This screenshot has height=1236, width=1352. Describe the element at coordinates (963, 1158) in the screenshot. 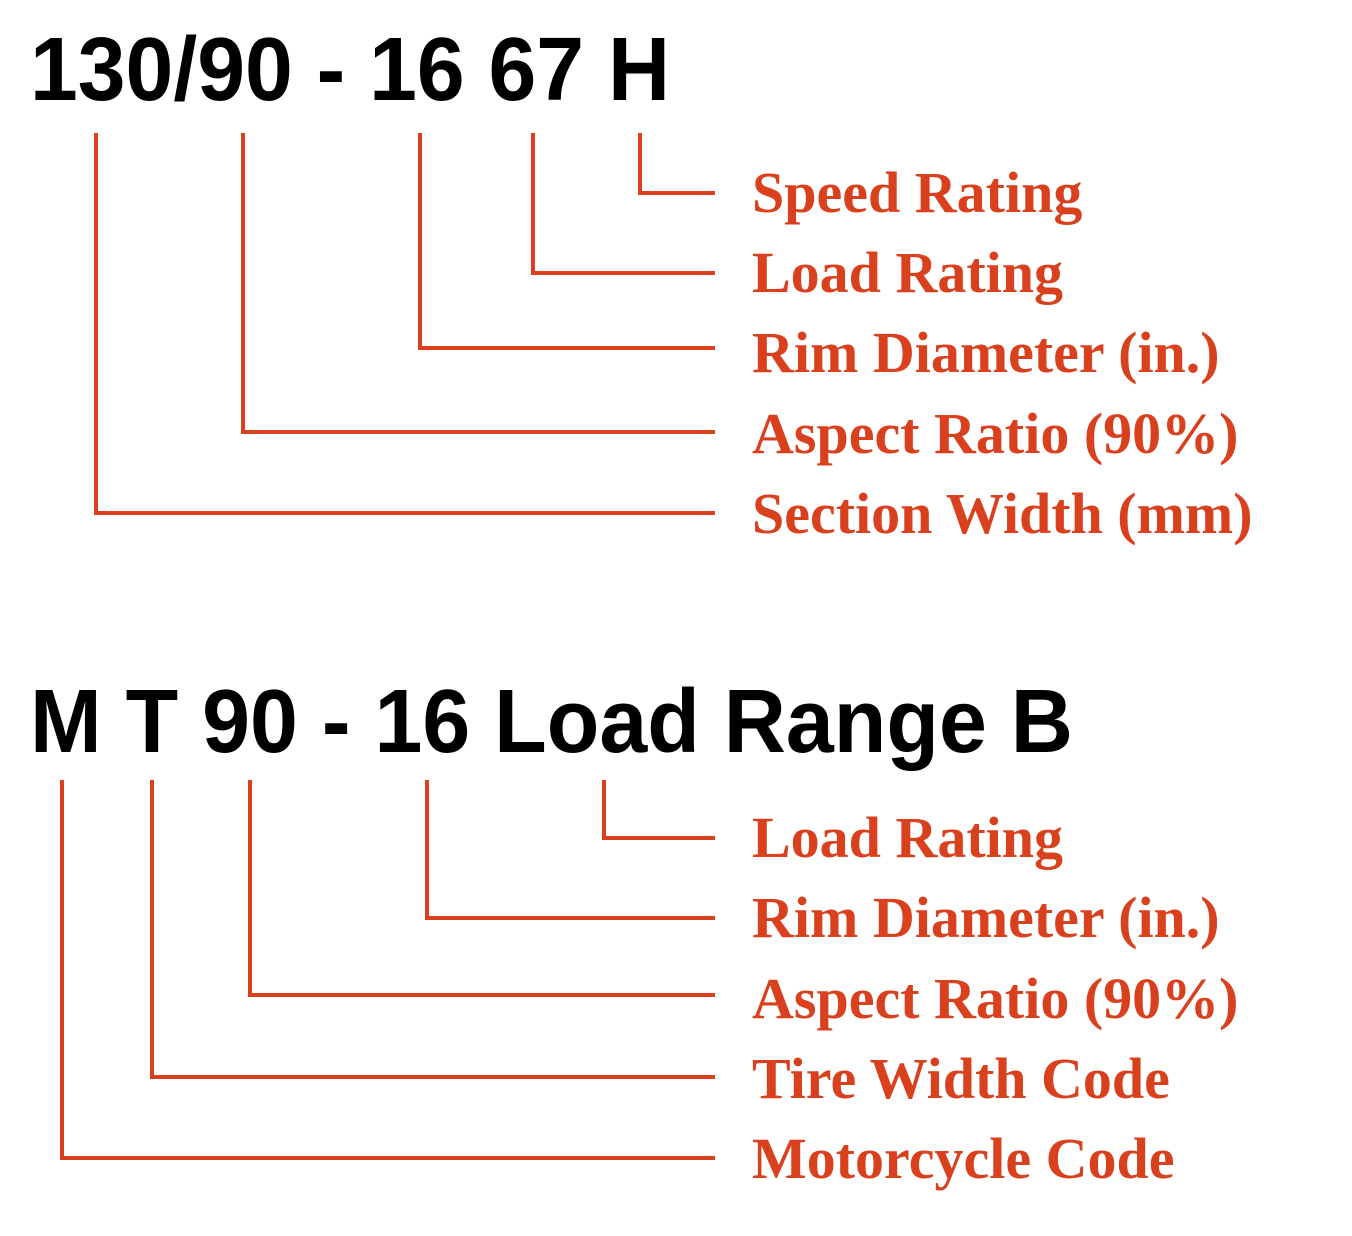

I see `label-motorcycle-code: Motorcycle Code` at that location.